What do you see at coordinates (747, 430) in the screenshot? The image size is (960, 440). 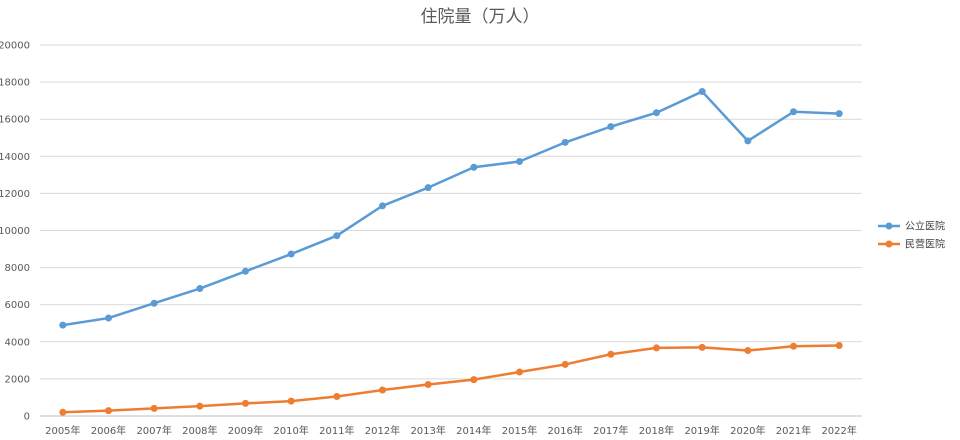 I see `x-tick-label: 2020年` at bounding box center [747, 430].